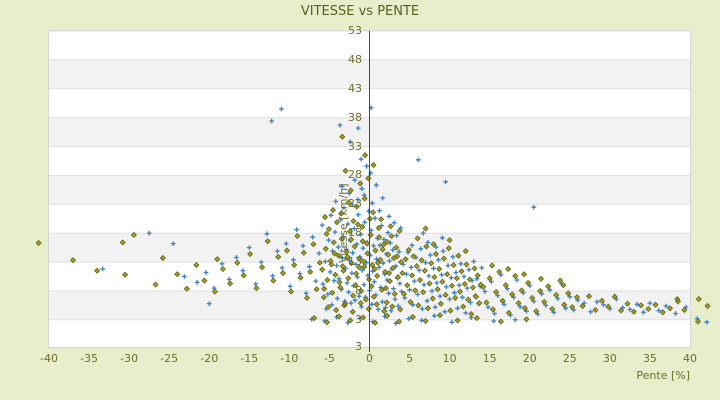 The width and height of the screenshot is (720, 400). I want to click on y-tick-label: 38, so click(355, 117).